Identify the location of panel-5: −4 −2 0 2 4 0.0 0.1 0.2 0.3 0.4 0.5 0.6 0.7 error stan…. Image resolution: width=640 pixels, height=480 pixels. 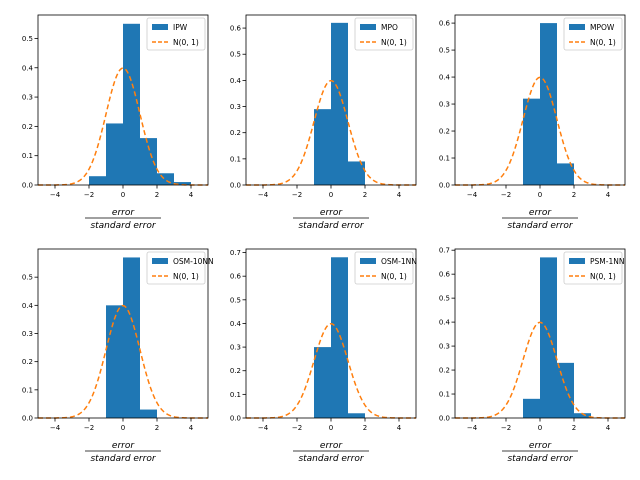
(323, 356).